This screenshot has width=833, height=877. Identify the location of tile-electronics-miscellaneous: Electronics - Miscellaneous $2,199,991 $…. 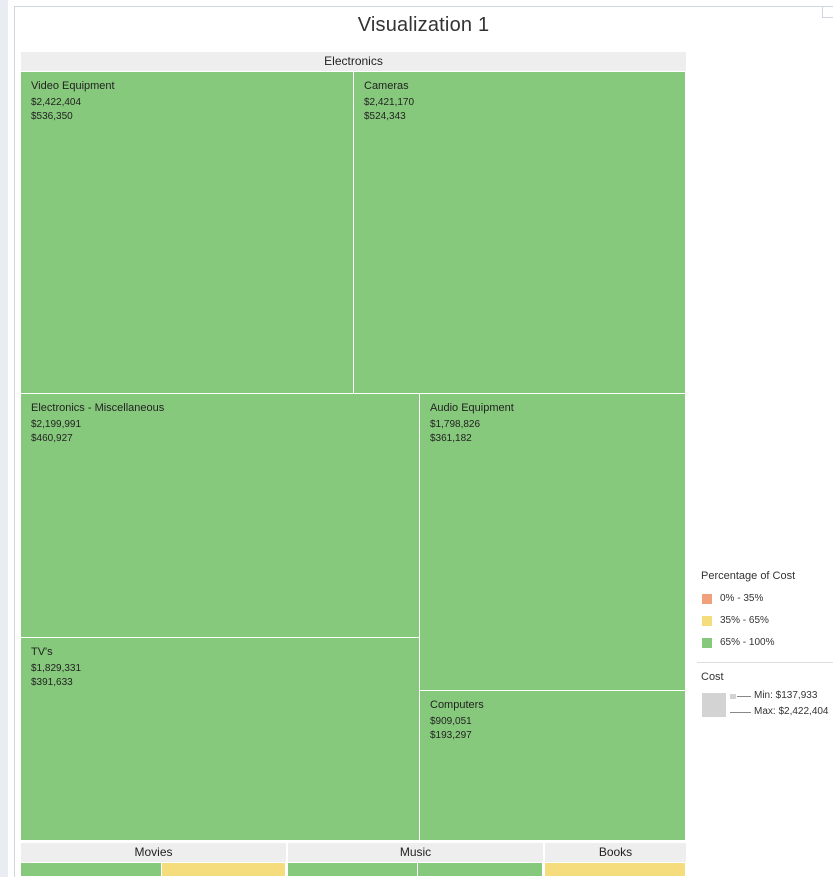
(220, 516).